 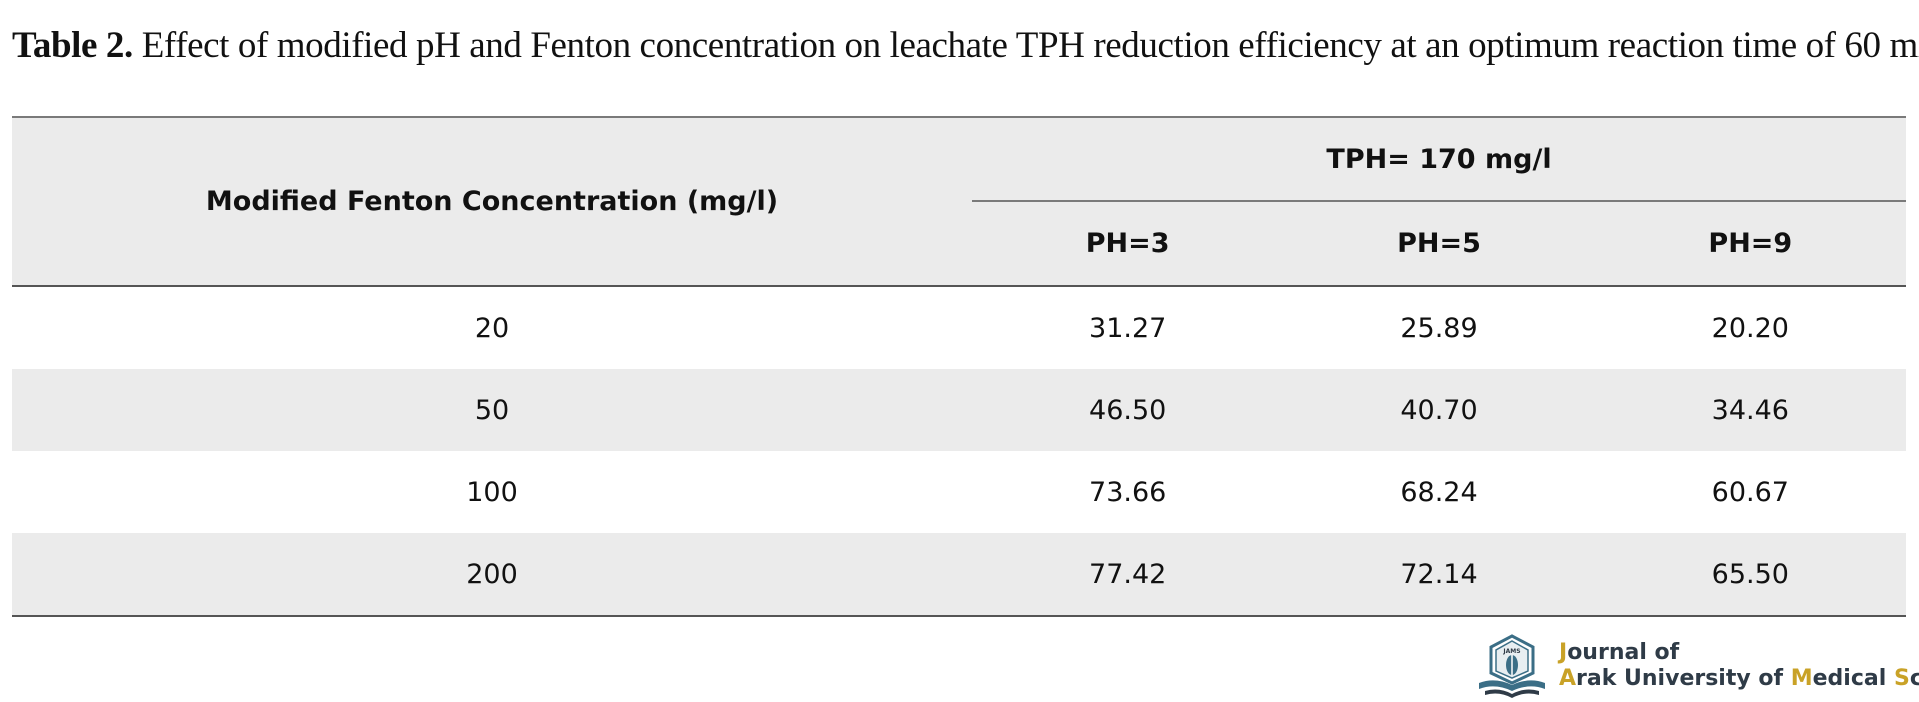 I want to click on table-caption-label: Table 2., so click(x=72, y=45).